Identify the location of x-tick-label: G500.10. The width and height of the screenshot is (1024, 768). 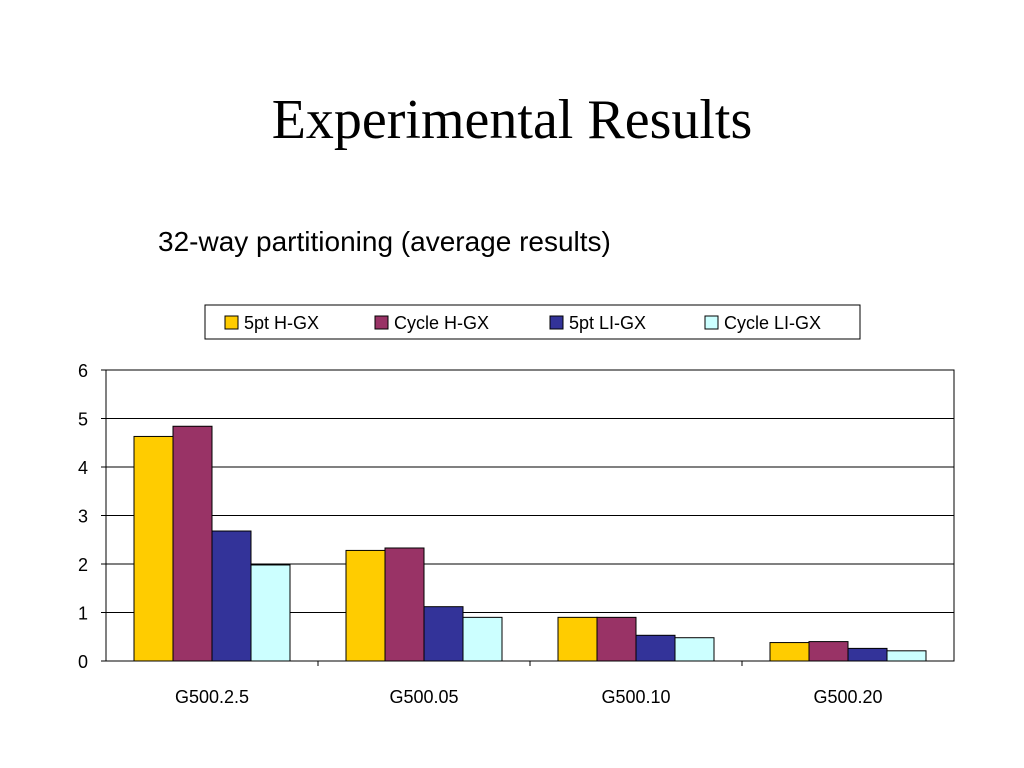
(635, 697).